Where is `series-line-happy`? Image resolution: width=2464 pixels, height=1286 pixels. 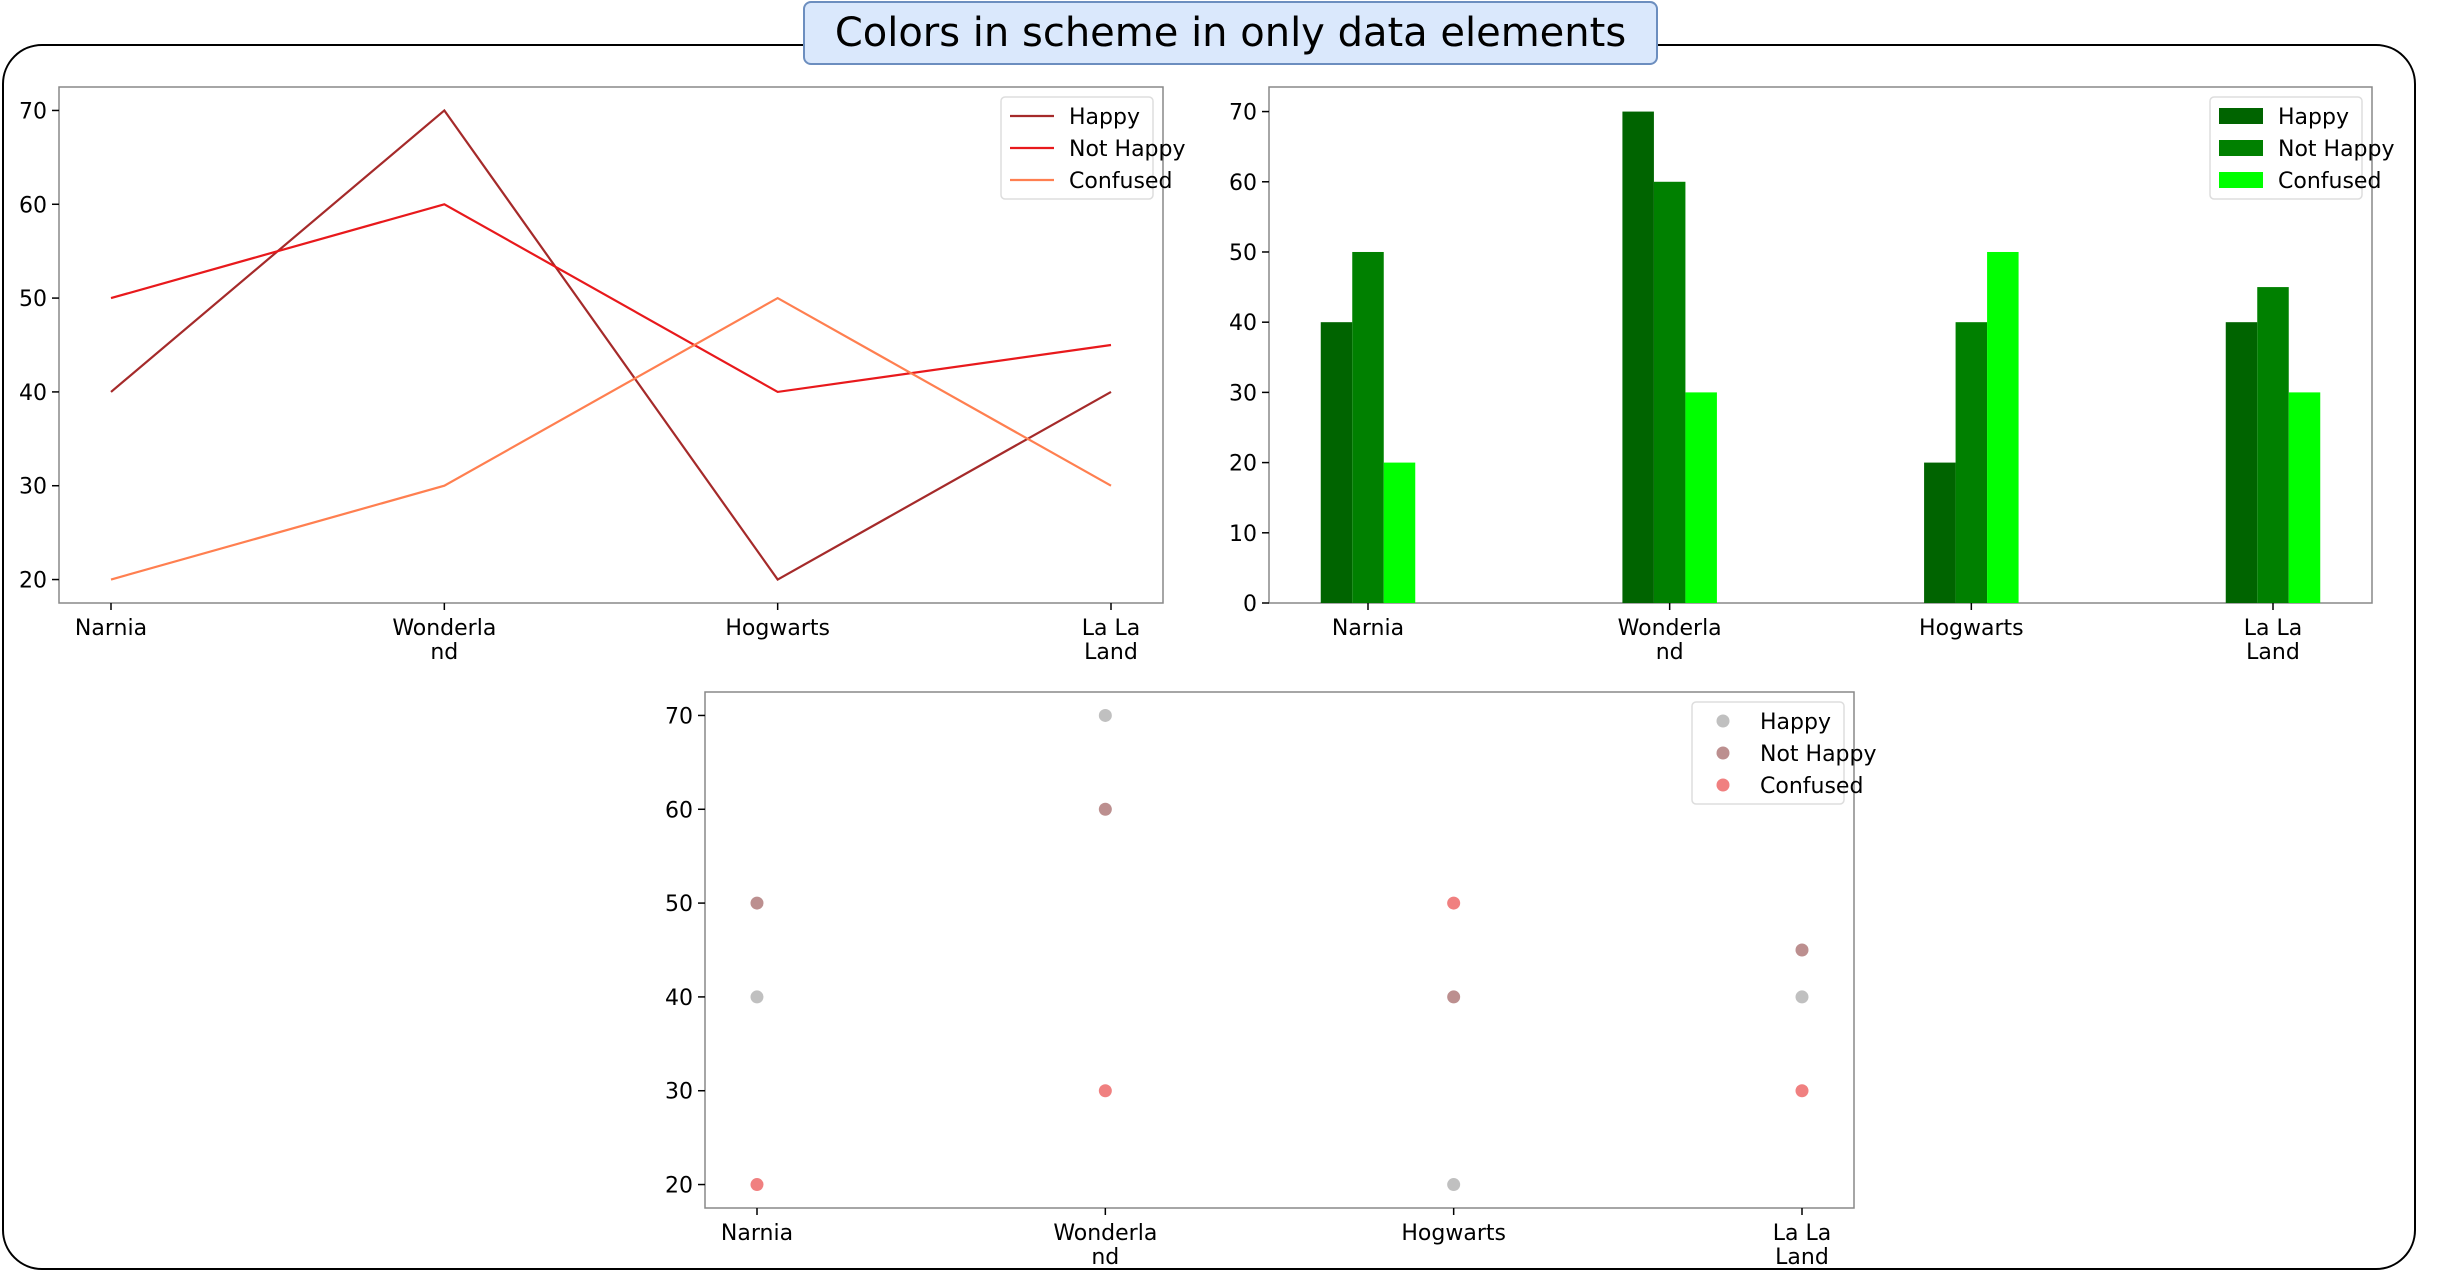 series-line-happy is located at coordinates (611, 344).